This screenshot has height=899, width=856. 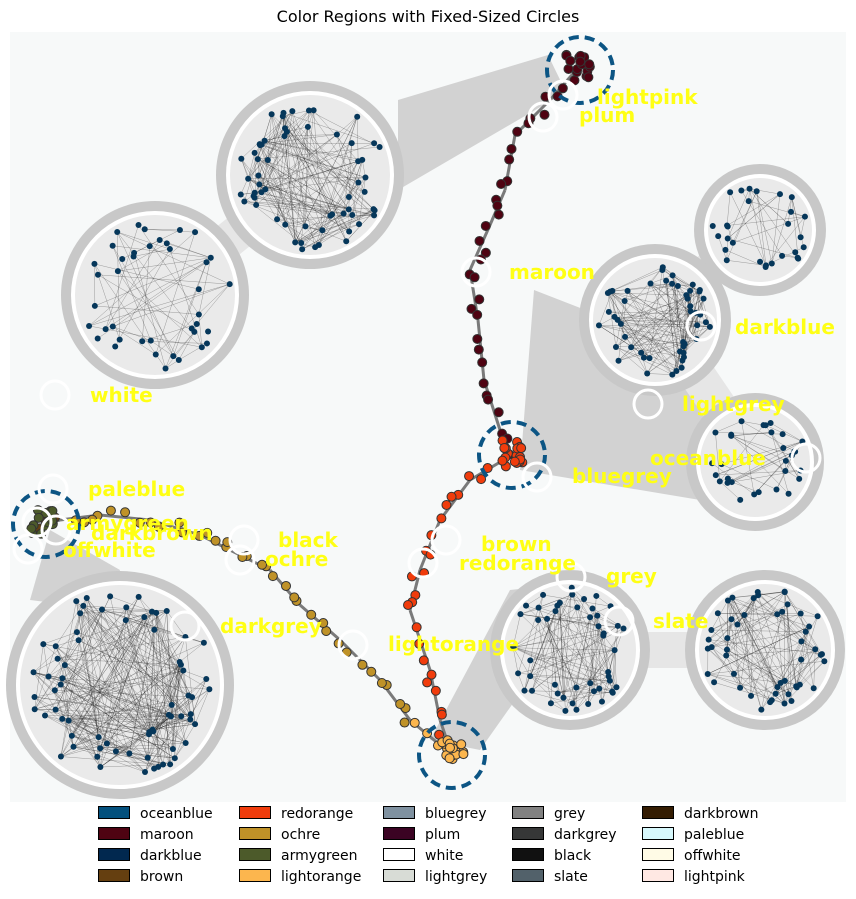 I want to click on legend-item: maroon, so click(x=146, y=835).